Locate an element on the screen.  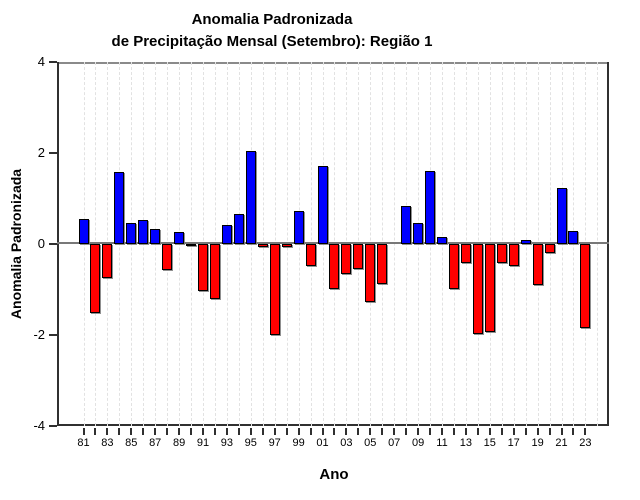
bar-1994 is located at coordinates (238, 228).